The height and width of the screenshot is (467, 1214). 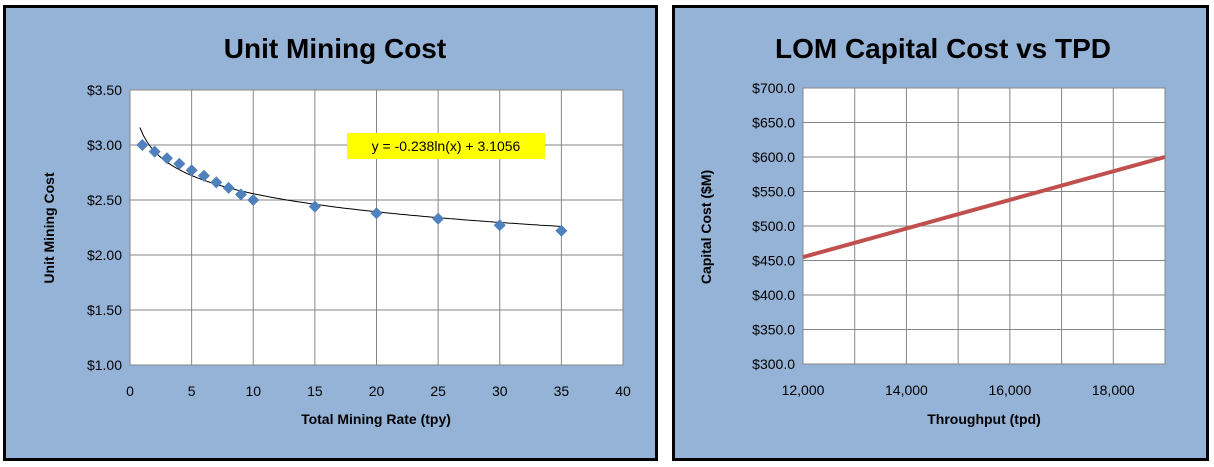 What do you see at coordinates (253, 391) in the screenshot?
I see `x-tick-label: 10` at bounding box center [253, 391].